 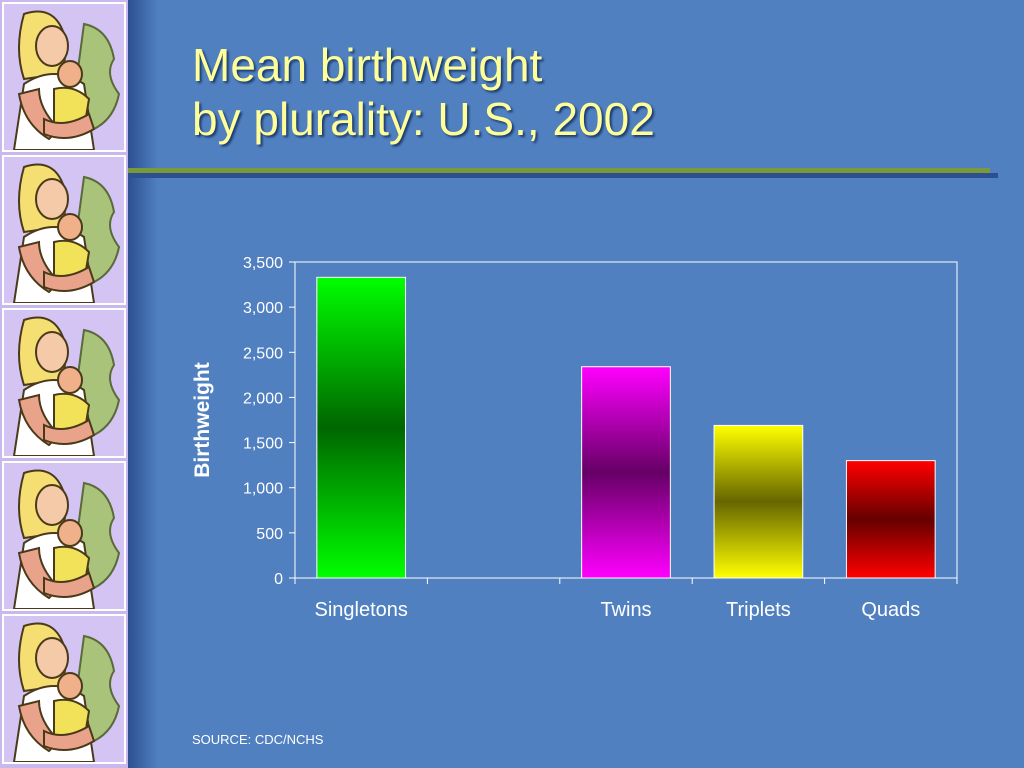 I want to click on bar-singletons, so click(x=361, y=427).